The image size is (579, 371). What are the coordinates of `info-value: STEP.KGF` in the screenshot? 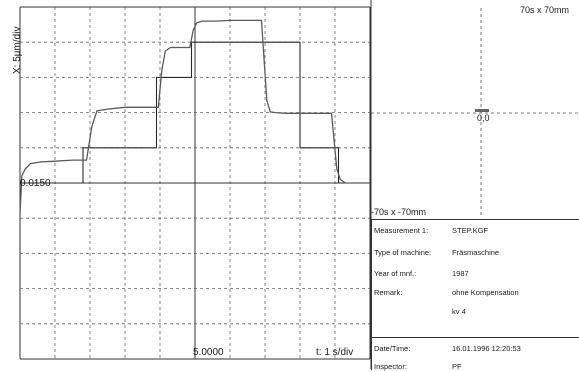 It's located at (470, 230).